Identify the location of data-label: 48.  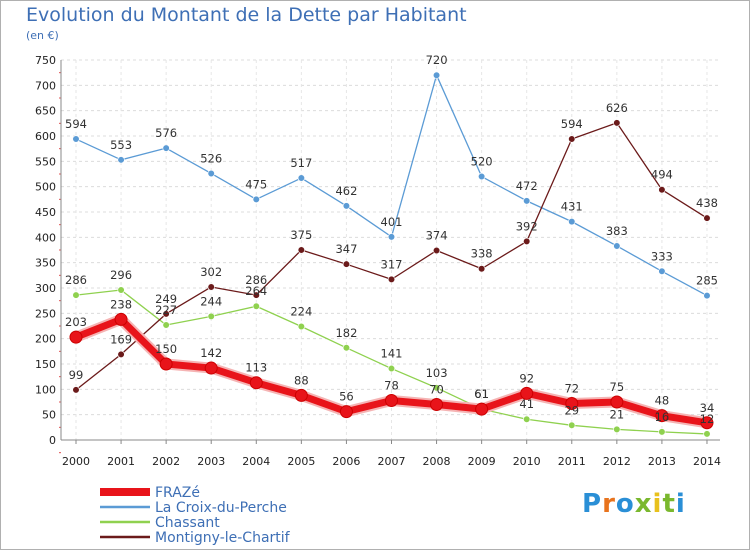
(662, 401).